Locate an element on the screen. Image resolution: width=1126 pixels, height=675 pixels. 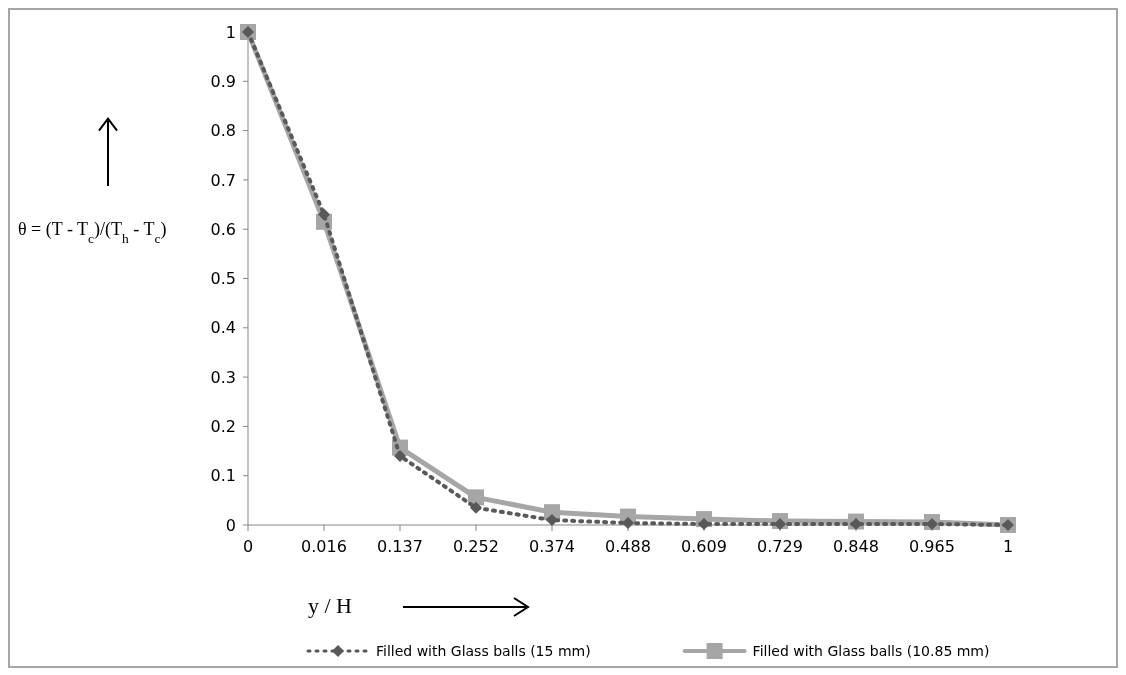
y-tick-label: 0.9 is located at coordinates (223, 81).